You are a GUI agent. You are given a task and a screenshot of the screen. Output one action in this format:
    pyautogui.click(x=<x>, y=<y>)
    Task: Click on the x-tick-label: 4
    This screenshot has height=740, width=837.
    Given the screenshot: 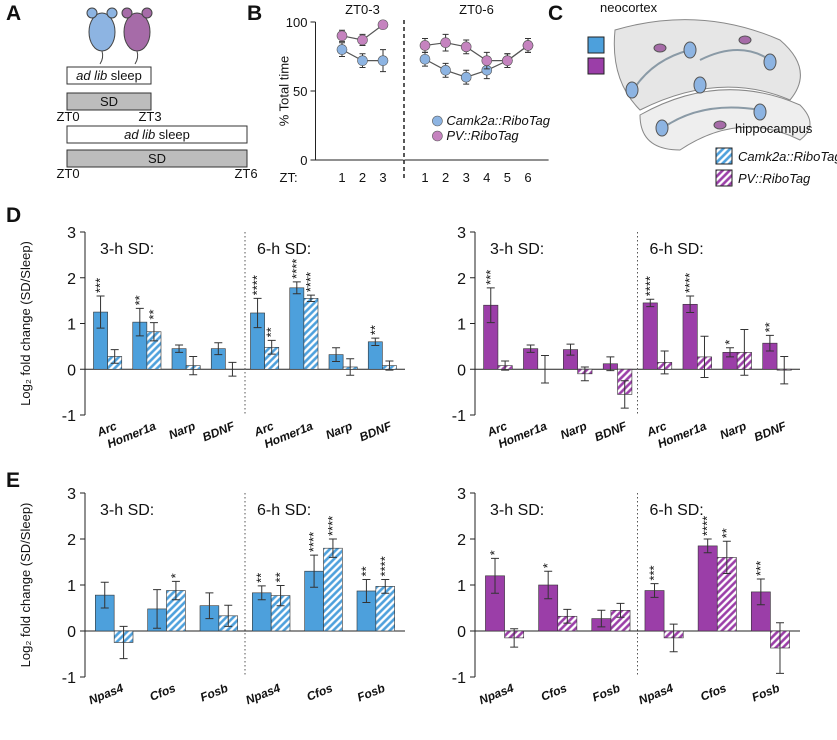 What is the action you would take?
    pyautogui.click(x=486, y=177)
    